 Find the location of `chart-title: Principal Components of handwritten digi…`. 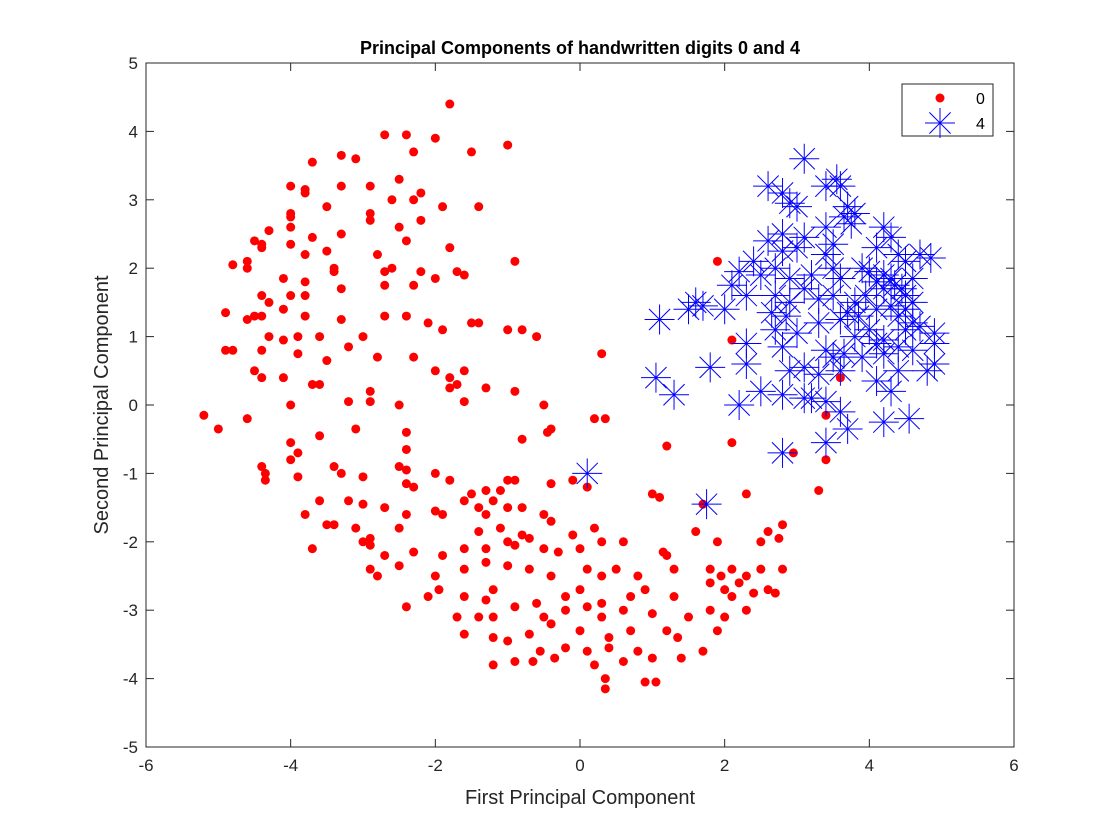

chart-title: Principal Components of handwritten digi… is located at coordinates (580, 48).